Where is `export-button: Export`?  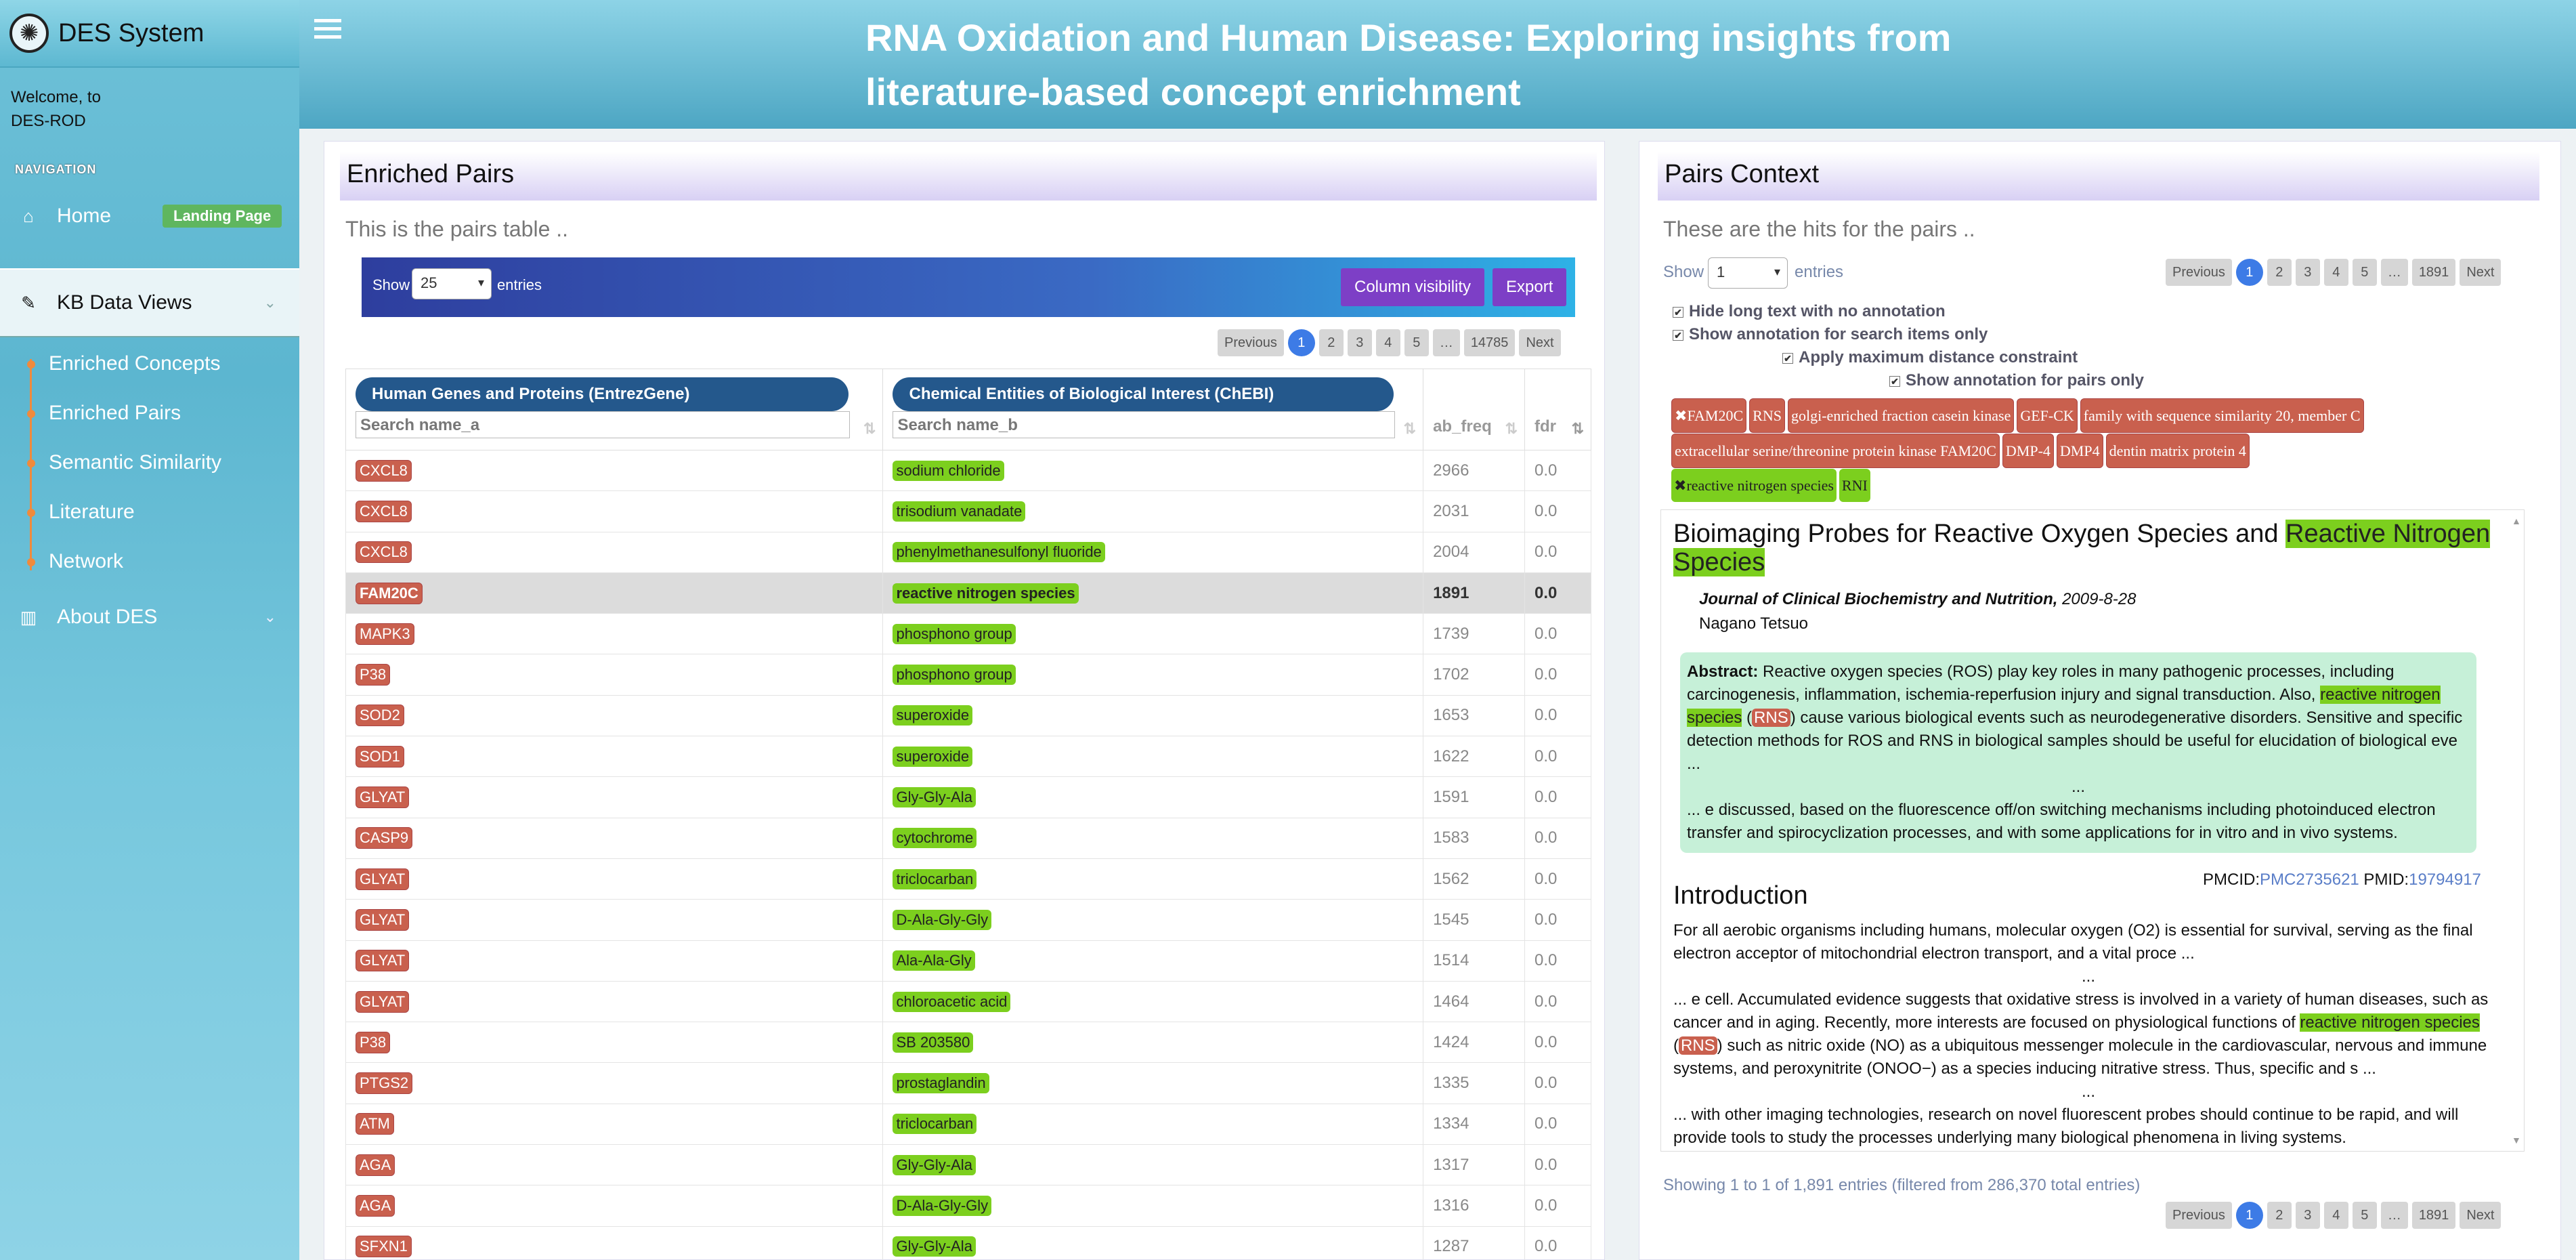
export-button: Export is located at coordinates (1530, 287).